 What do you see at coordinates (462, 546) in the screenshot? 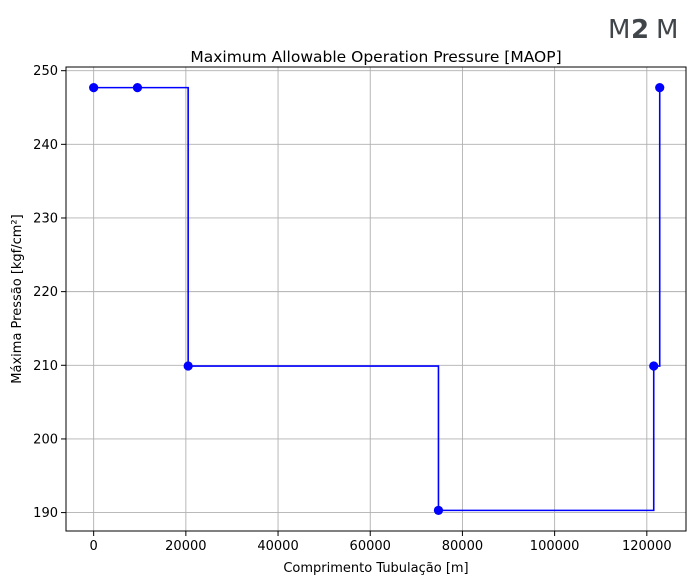
I see `x-tick-label: 80000` at bounding box center [462, 546].